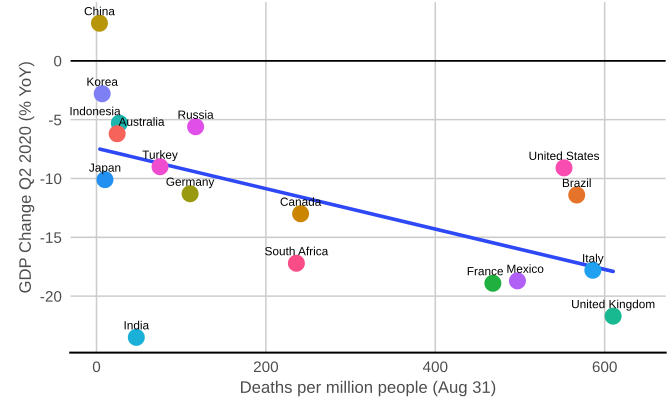 The width and height of the screenshot is (669, 403). Describe the element at coordinates (525, 268) in the screenshot. I see `series-label: Mexico` at that location.